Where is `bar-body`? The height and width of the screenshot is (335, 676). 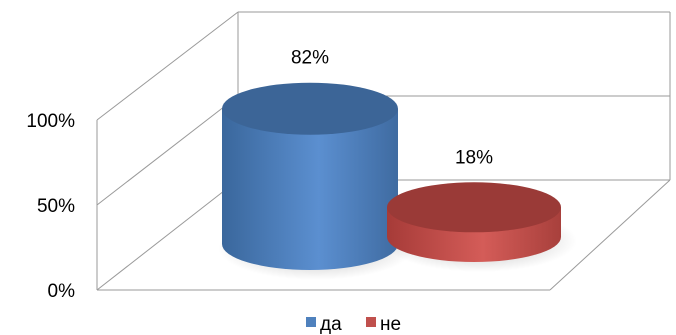
bar-body is located at coordinates (310, 189).